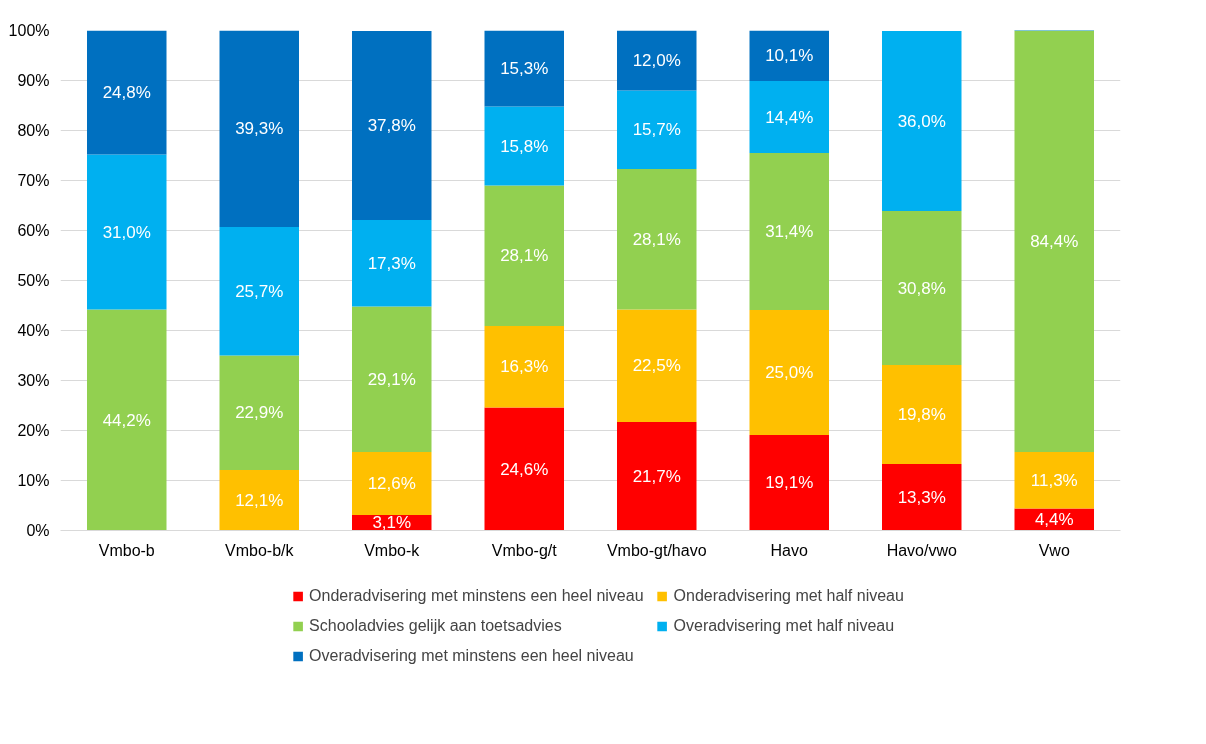 The image size is (1206, 744). What do you see at coordinates (788, 596) in the screenshot?
I see `legend-label: Onderadvisering met half niveau` at bounding box center [788, 596].